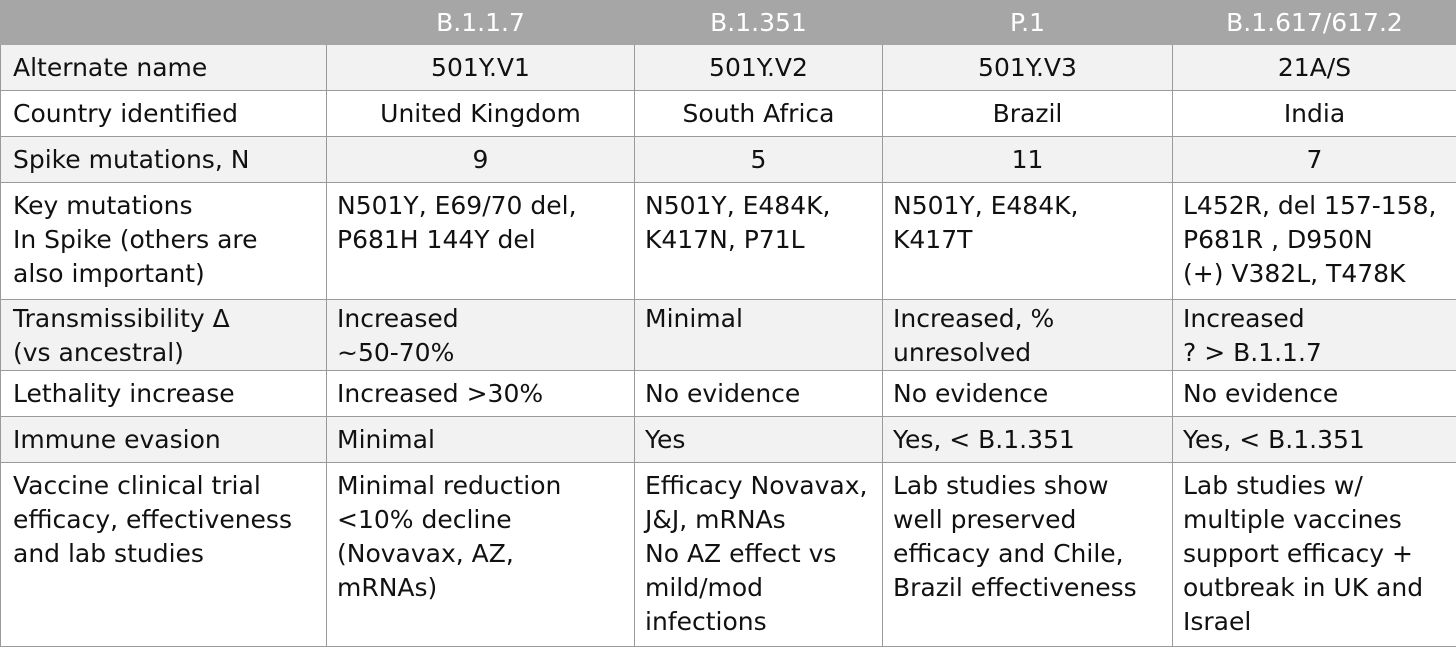 The height and width of the screenshot is (654, 1456). What do you see at coordinates (163, 439) in the screenshot?
I see `row-label: Immune evasion` at bounding box center [163, 439].